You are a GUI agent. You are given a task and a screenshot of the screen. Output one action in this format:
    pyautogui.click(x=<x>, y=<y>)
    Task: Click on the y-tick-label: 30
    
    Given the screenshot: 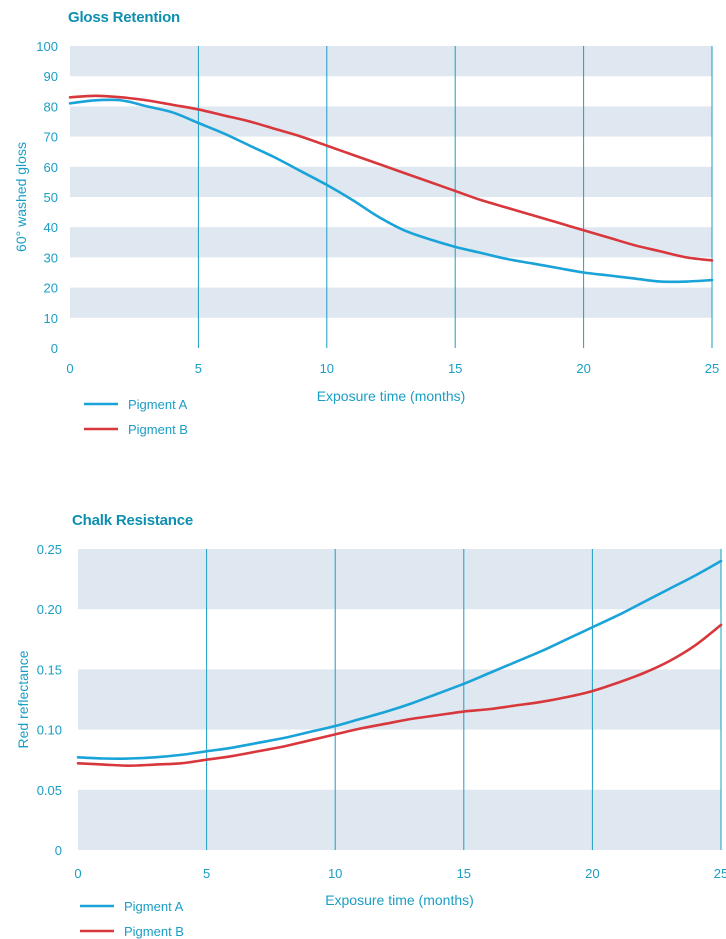 What is the action you would take?
    pyautogui.click(x=51, y=257)
    